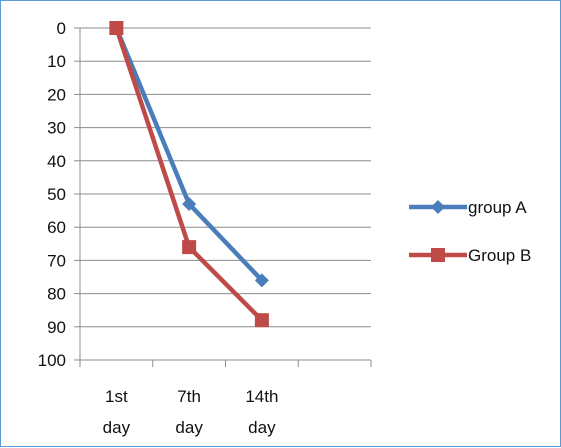 The height and width of the screenshot is (448, 561). What do you see at coordinates (56, 94) in the screenshot?
I see `y-tick-label-20: 20` at bounding box center [56, 94].